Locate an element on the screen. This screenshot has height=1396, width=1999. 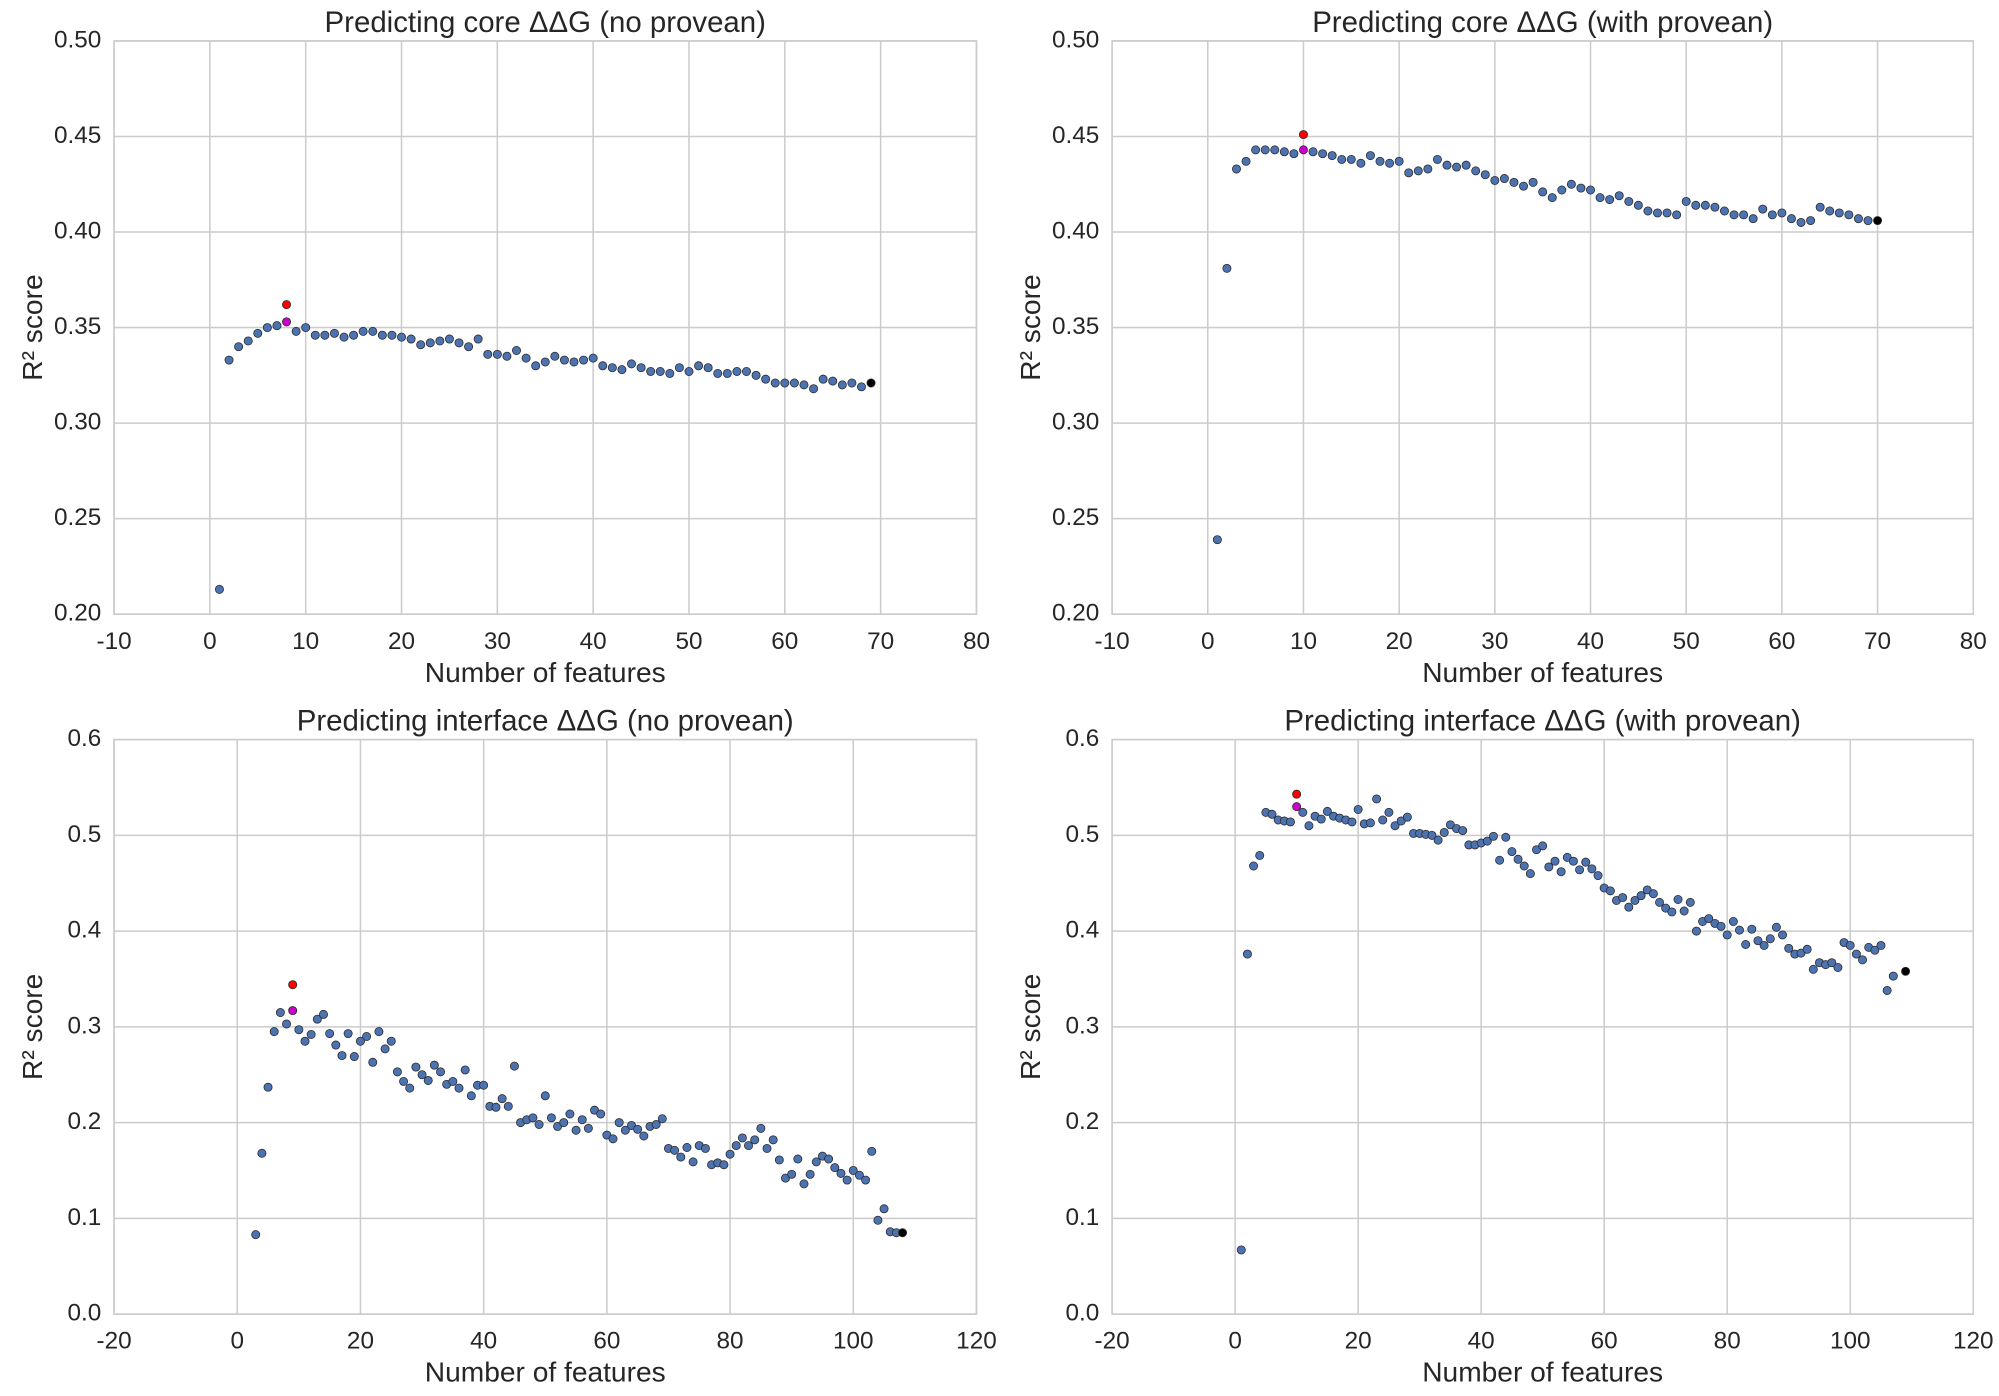
chart-title: Predicting core ΔΔG (no provean) is located at coordinates (545, 22).